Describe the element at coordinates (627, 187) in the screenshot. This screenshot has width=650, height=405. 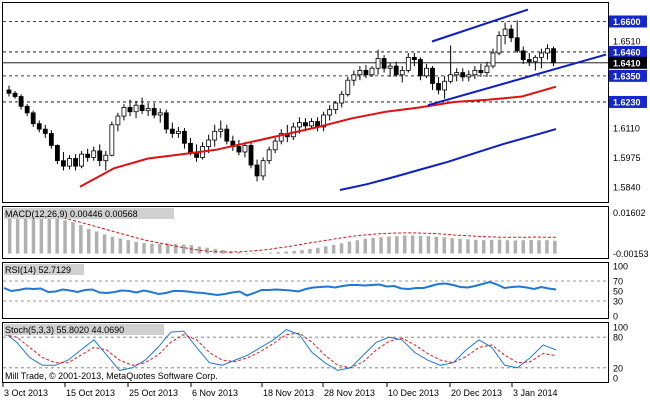
I see `price-axis-label: 1.5840` at that location.